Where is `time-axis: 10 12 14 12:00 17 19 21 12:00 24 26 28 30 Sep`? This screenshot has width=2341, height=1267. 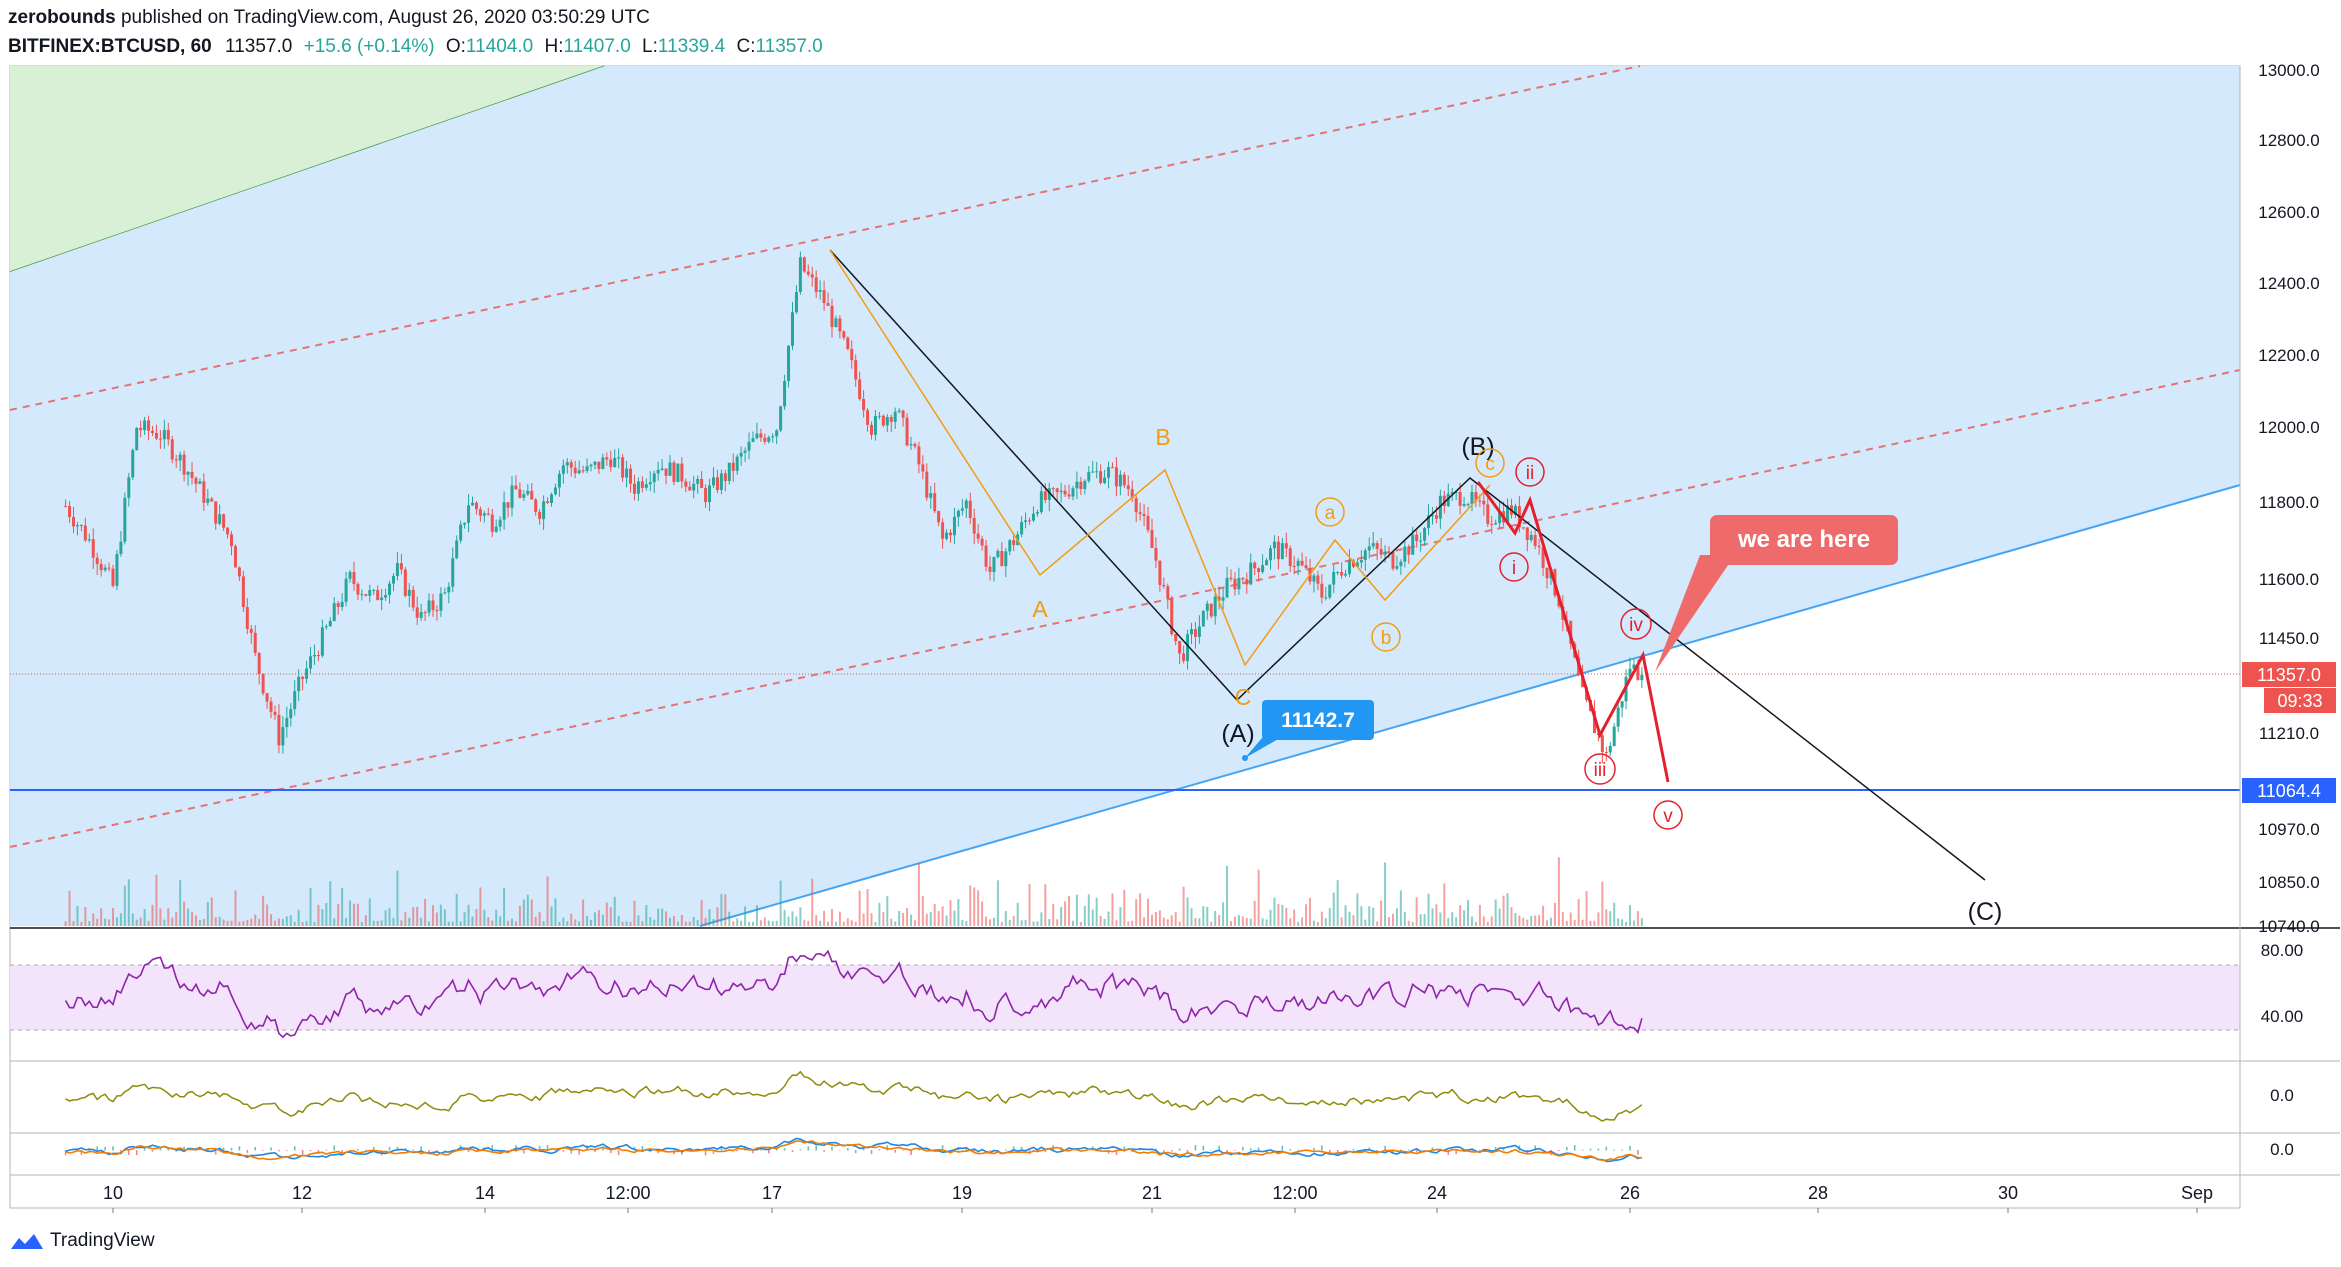 time-axis: 10 12 14 12:00 17 19 21 12:00 24 26 28 30 Sep is located at coordinates (1158, 1198).